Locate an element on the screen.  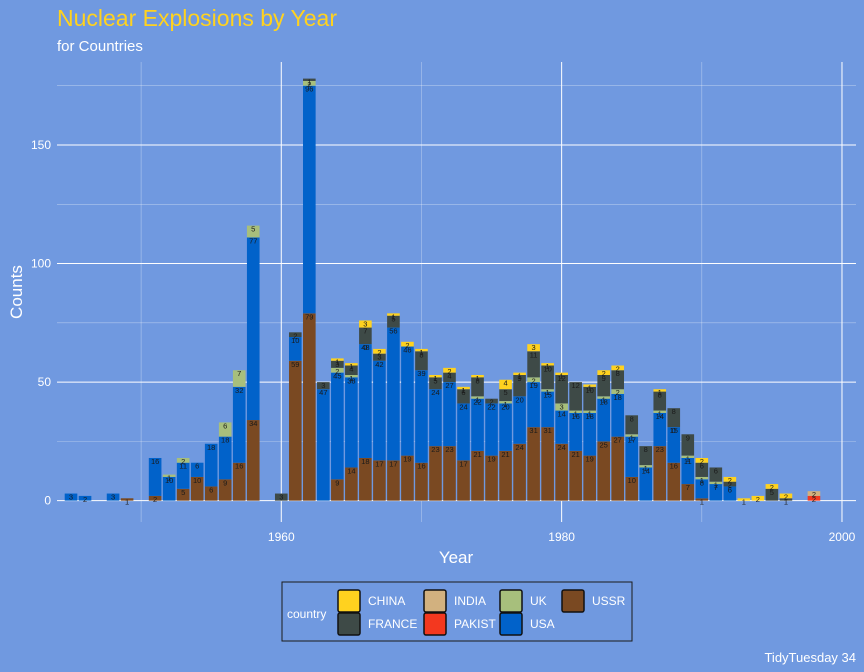
bar-france-1984 is located at coordinates (618, 380).